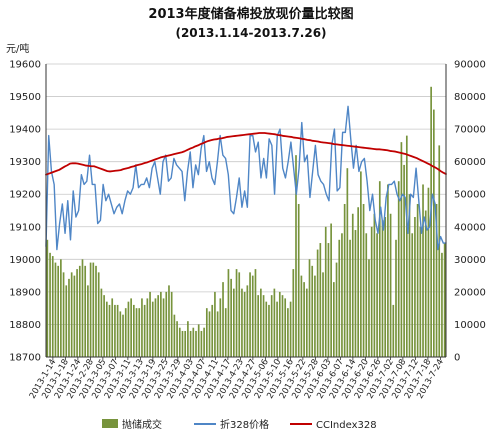 The width and height of the screenshot is (503, 442). What do you see at coordinates (470, 227) in the screenshot?
I see `right-tick-label: 40000` at bounding box center [470, 227].